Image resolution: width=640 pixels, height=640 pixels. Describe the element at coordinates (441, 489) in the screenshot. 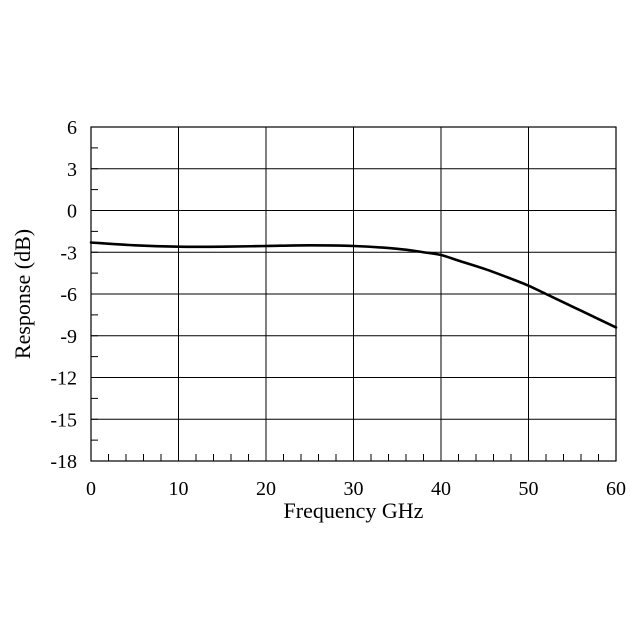

I see `x-tick-label-4: 40` at that location.